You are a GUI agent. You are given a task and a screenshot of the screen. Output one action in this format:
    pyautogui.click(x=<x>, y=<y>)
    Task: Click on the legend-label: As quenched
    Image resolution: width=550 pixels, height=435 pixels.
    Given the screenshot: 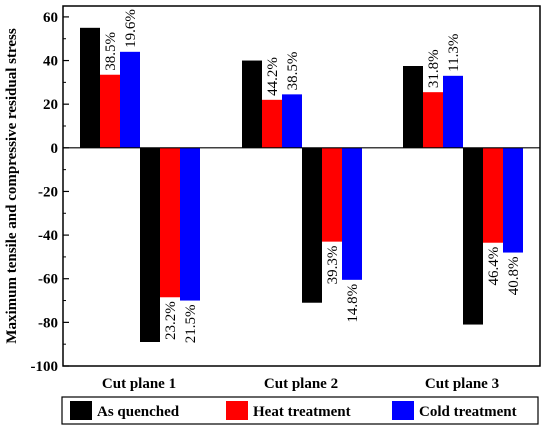 What is the action you would take?
    pyautogui.click(x=138, y=412)
    